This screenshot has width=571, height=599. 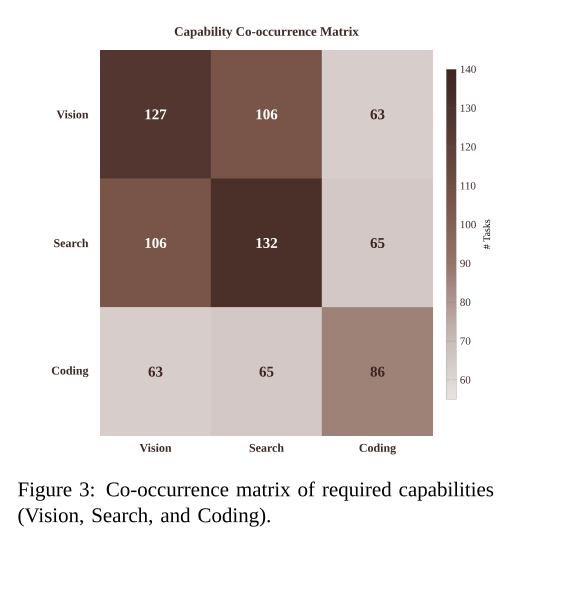 What do you see at coordinates (155, 114) in the screenshot?
I see `data-label: 127` at bounding box center [155, 114].